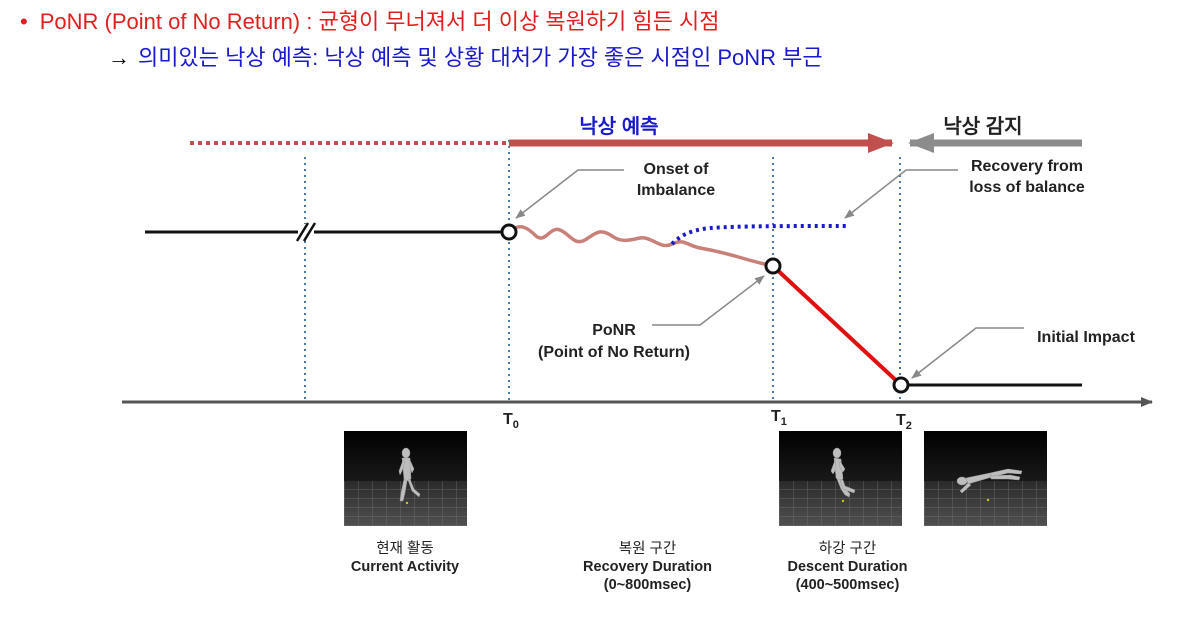 The image size is (1204, 625). Describe the element at coordinates (647, 549) in the screenshot. I see `caption-recovery-ko: 복원 구간` at that location.